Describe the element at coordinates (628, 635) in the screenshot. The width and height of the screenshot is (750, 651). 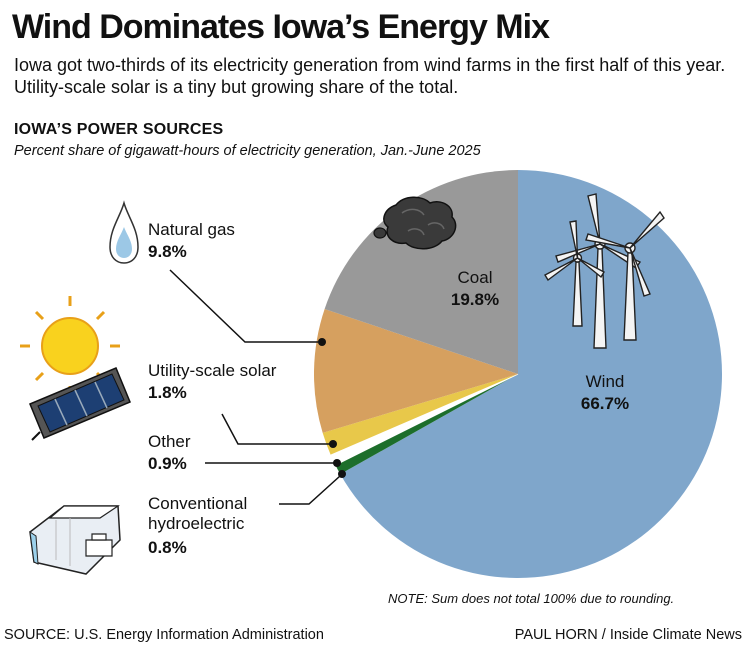
I see `author-credit: PAUL HORN / Inside Climate News` at that location.